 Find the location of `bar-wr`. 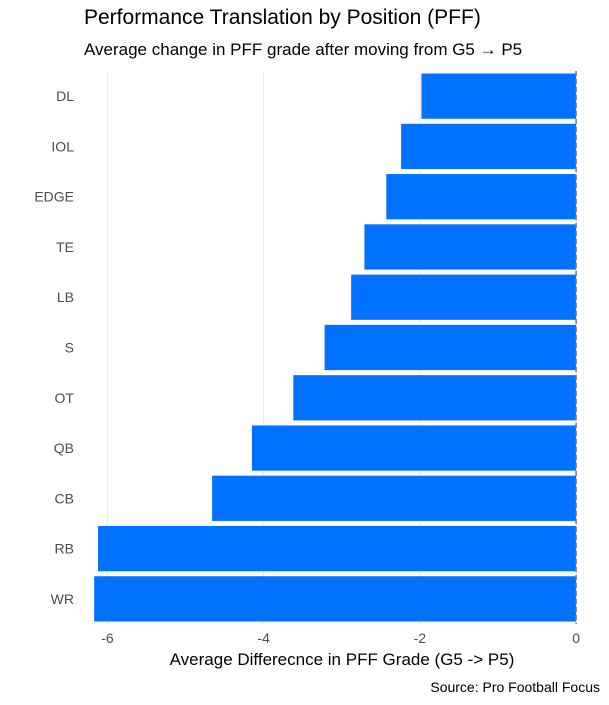

bar-wr is located at coordinates (335, 599).